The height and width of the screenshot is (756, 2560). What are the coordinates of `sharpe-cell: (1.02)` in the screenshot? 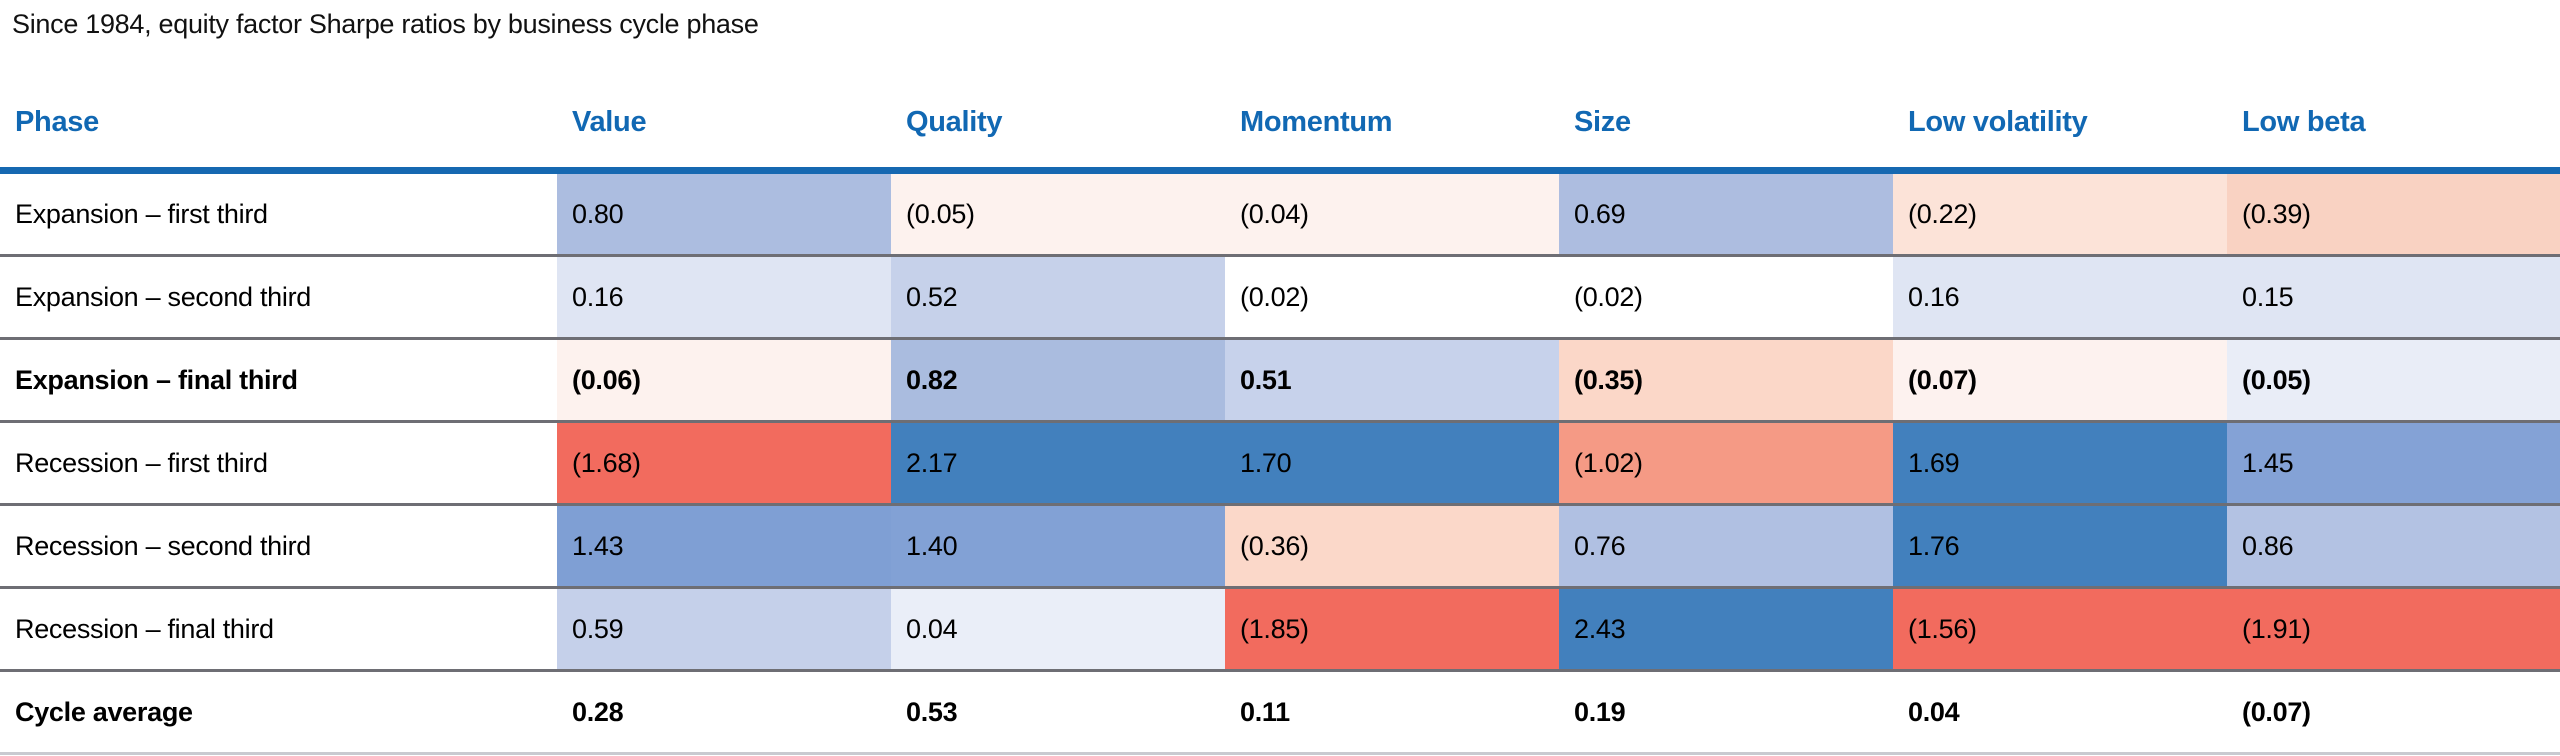 It's located at (1726, 463).